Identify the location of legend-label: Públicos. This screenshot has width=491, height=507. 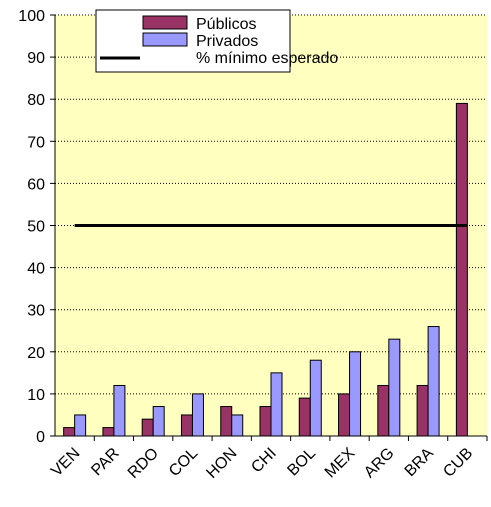
(226, 24).